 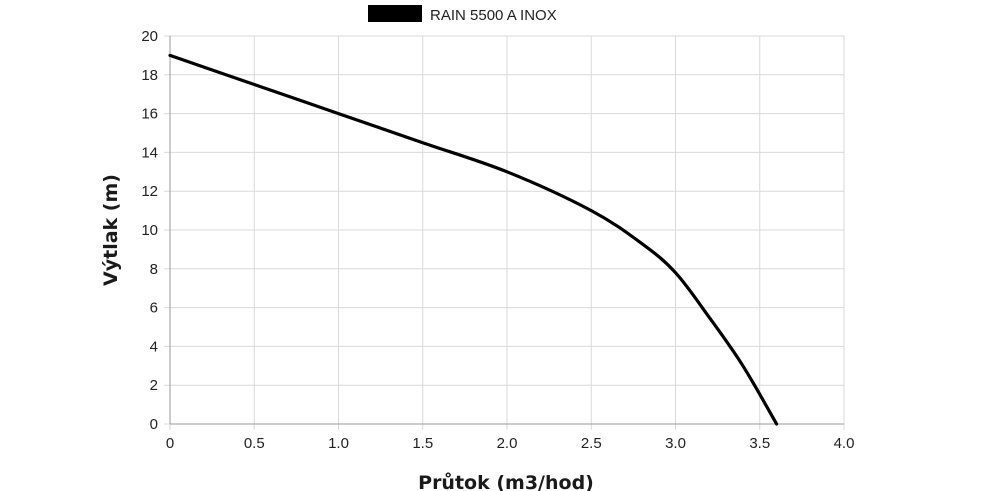 I want to click on x-tick-label: 3.5, so click(x=759, y=443).